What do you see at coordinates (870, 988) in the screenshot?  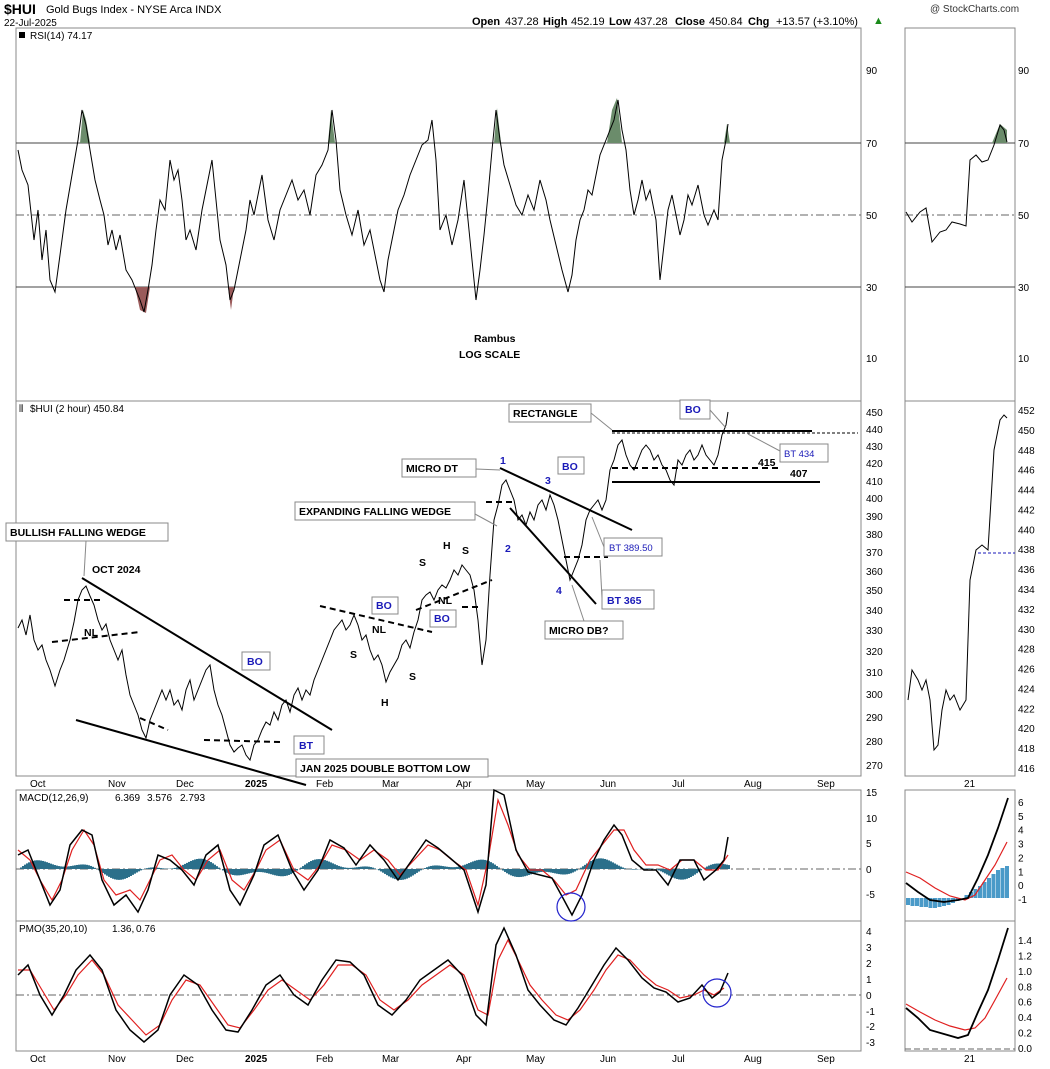 I see `pmo-axis: 4 3 2 1 0 -1 -2 -3` at bounding box center [870, 988].